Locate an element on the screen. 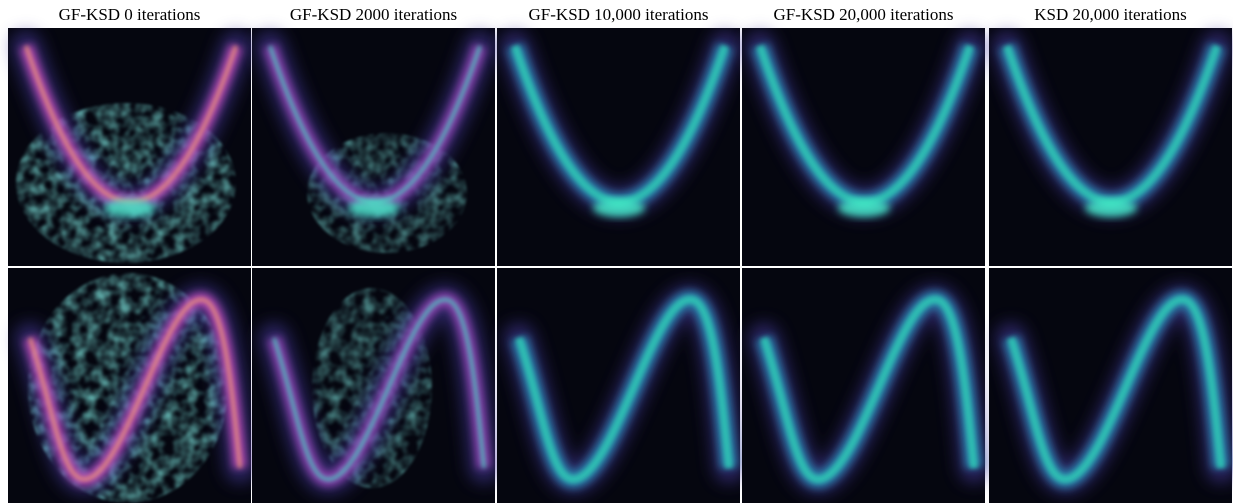 This screenshot has width=1233, height=503. column-title: GF-KSD 20,000 iterations is located at coordinates (864, 14).